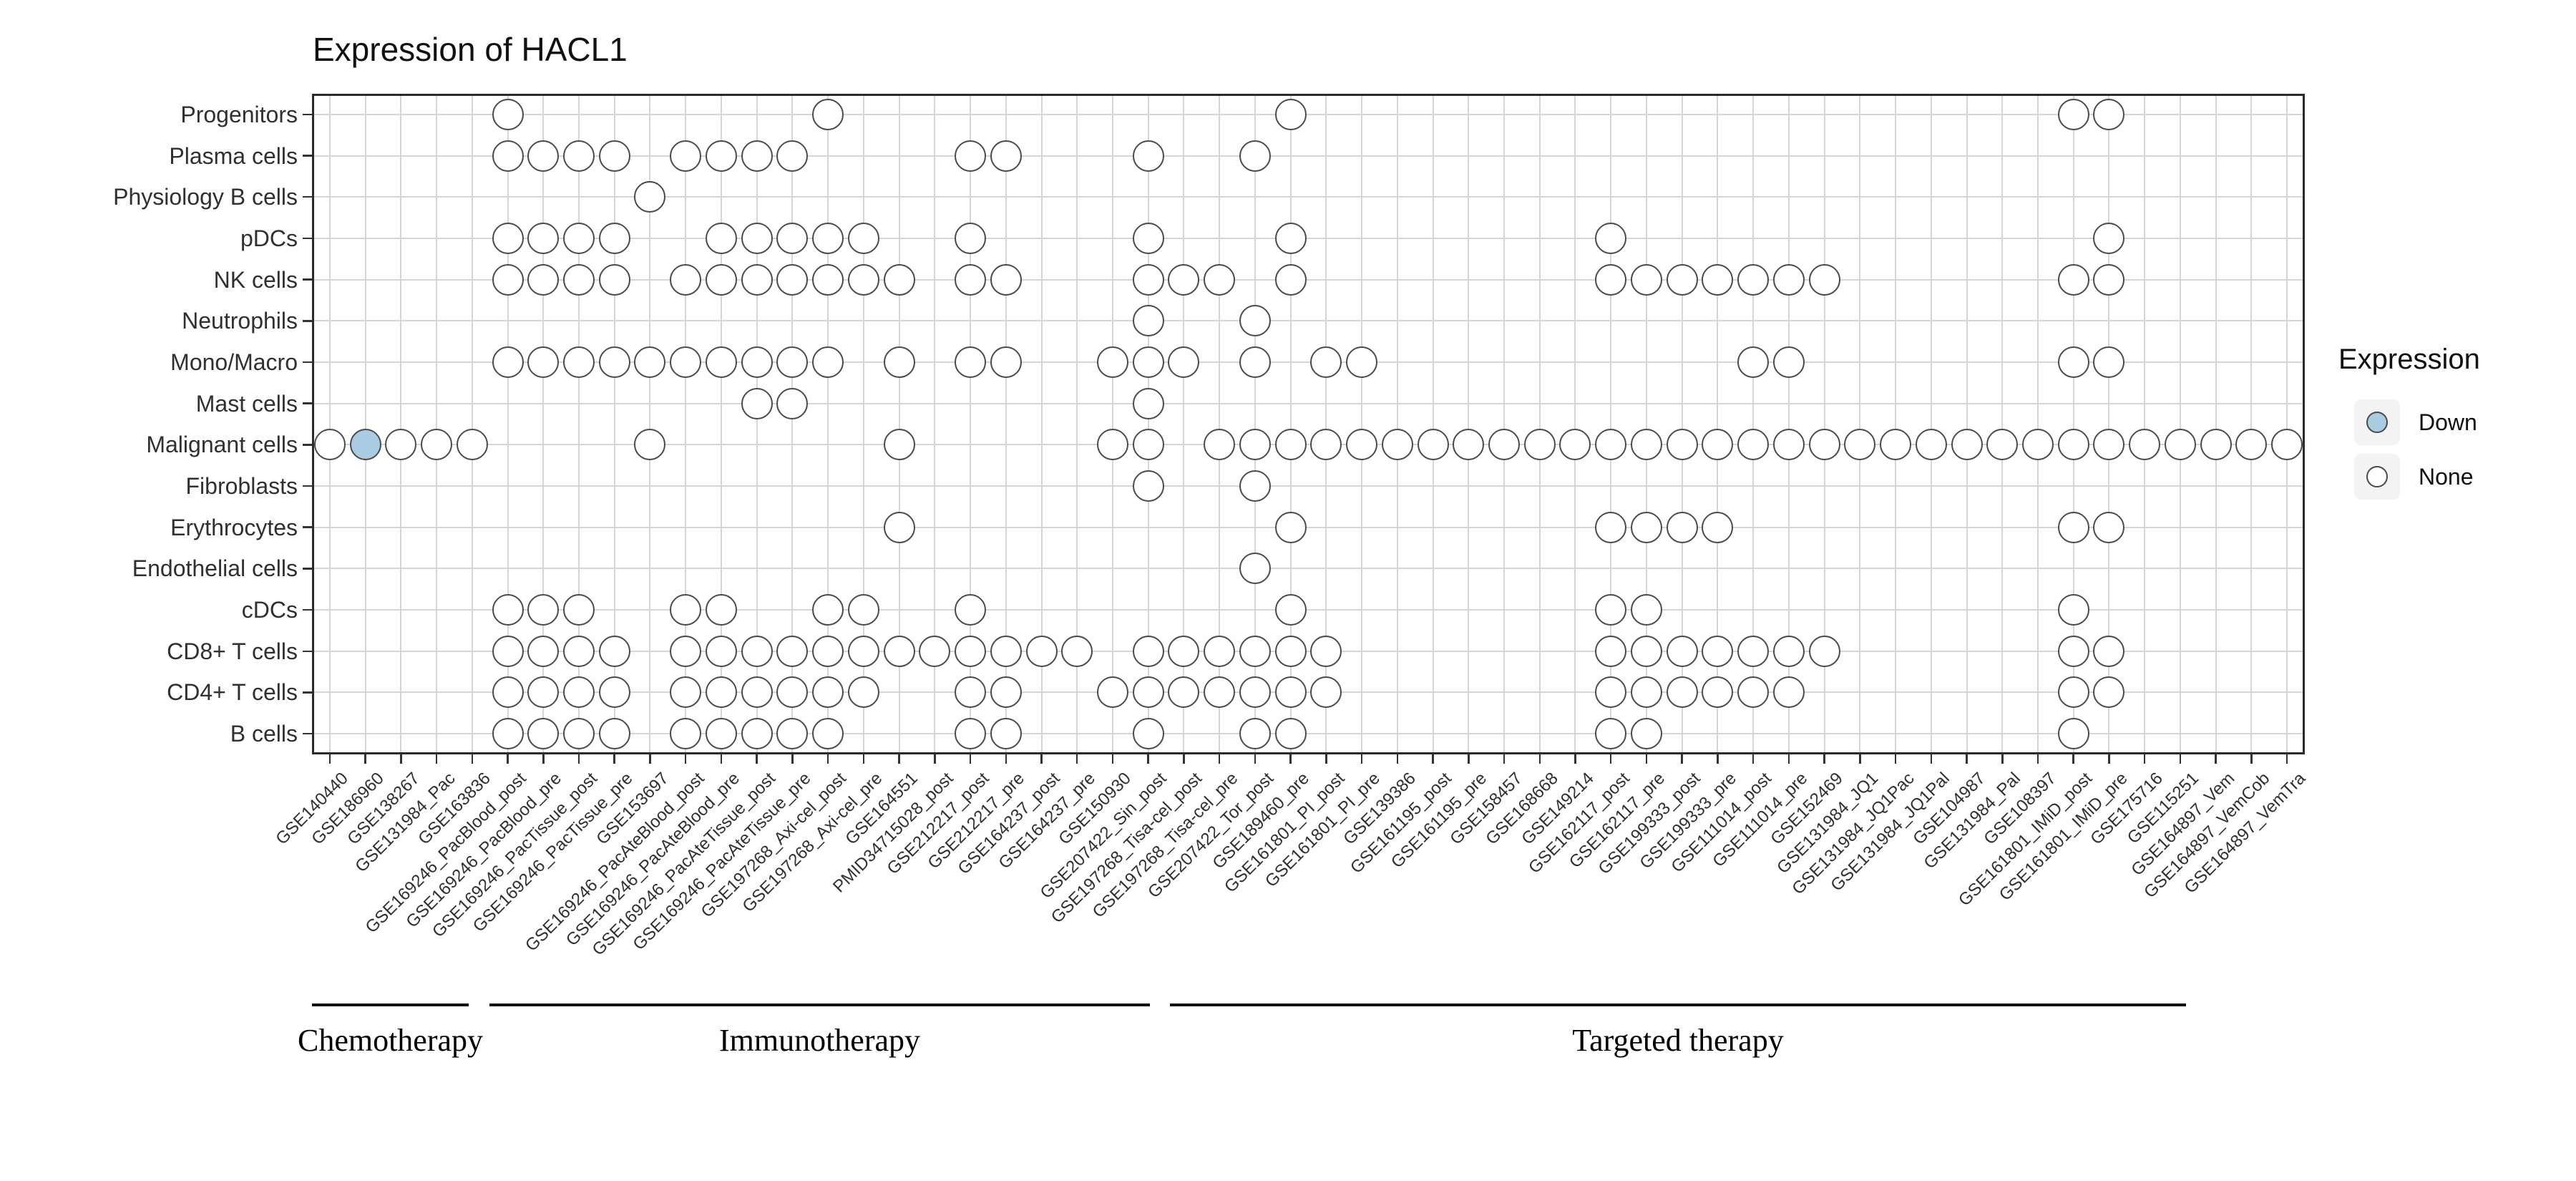  Describe the element at coordinates (222, 445) in the screenshot. I see `y-axis-label: Malignant cells` at that location.